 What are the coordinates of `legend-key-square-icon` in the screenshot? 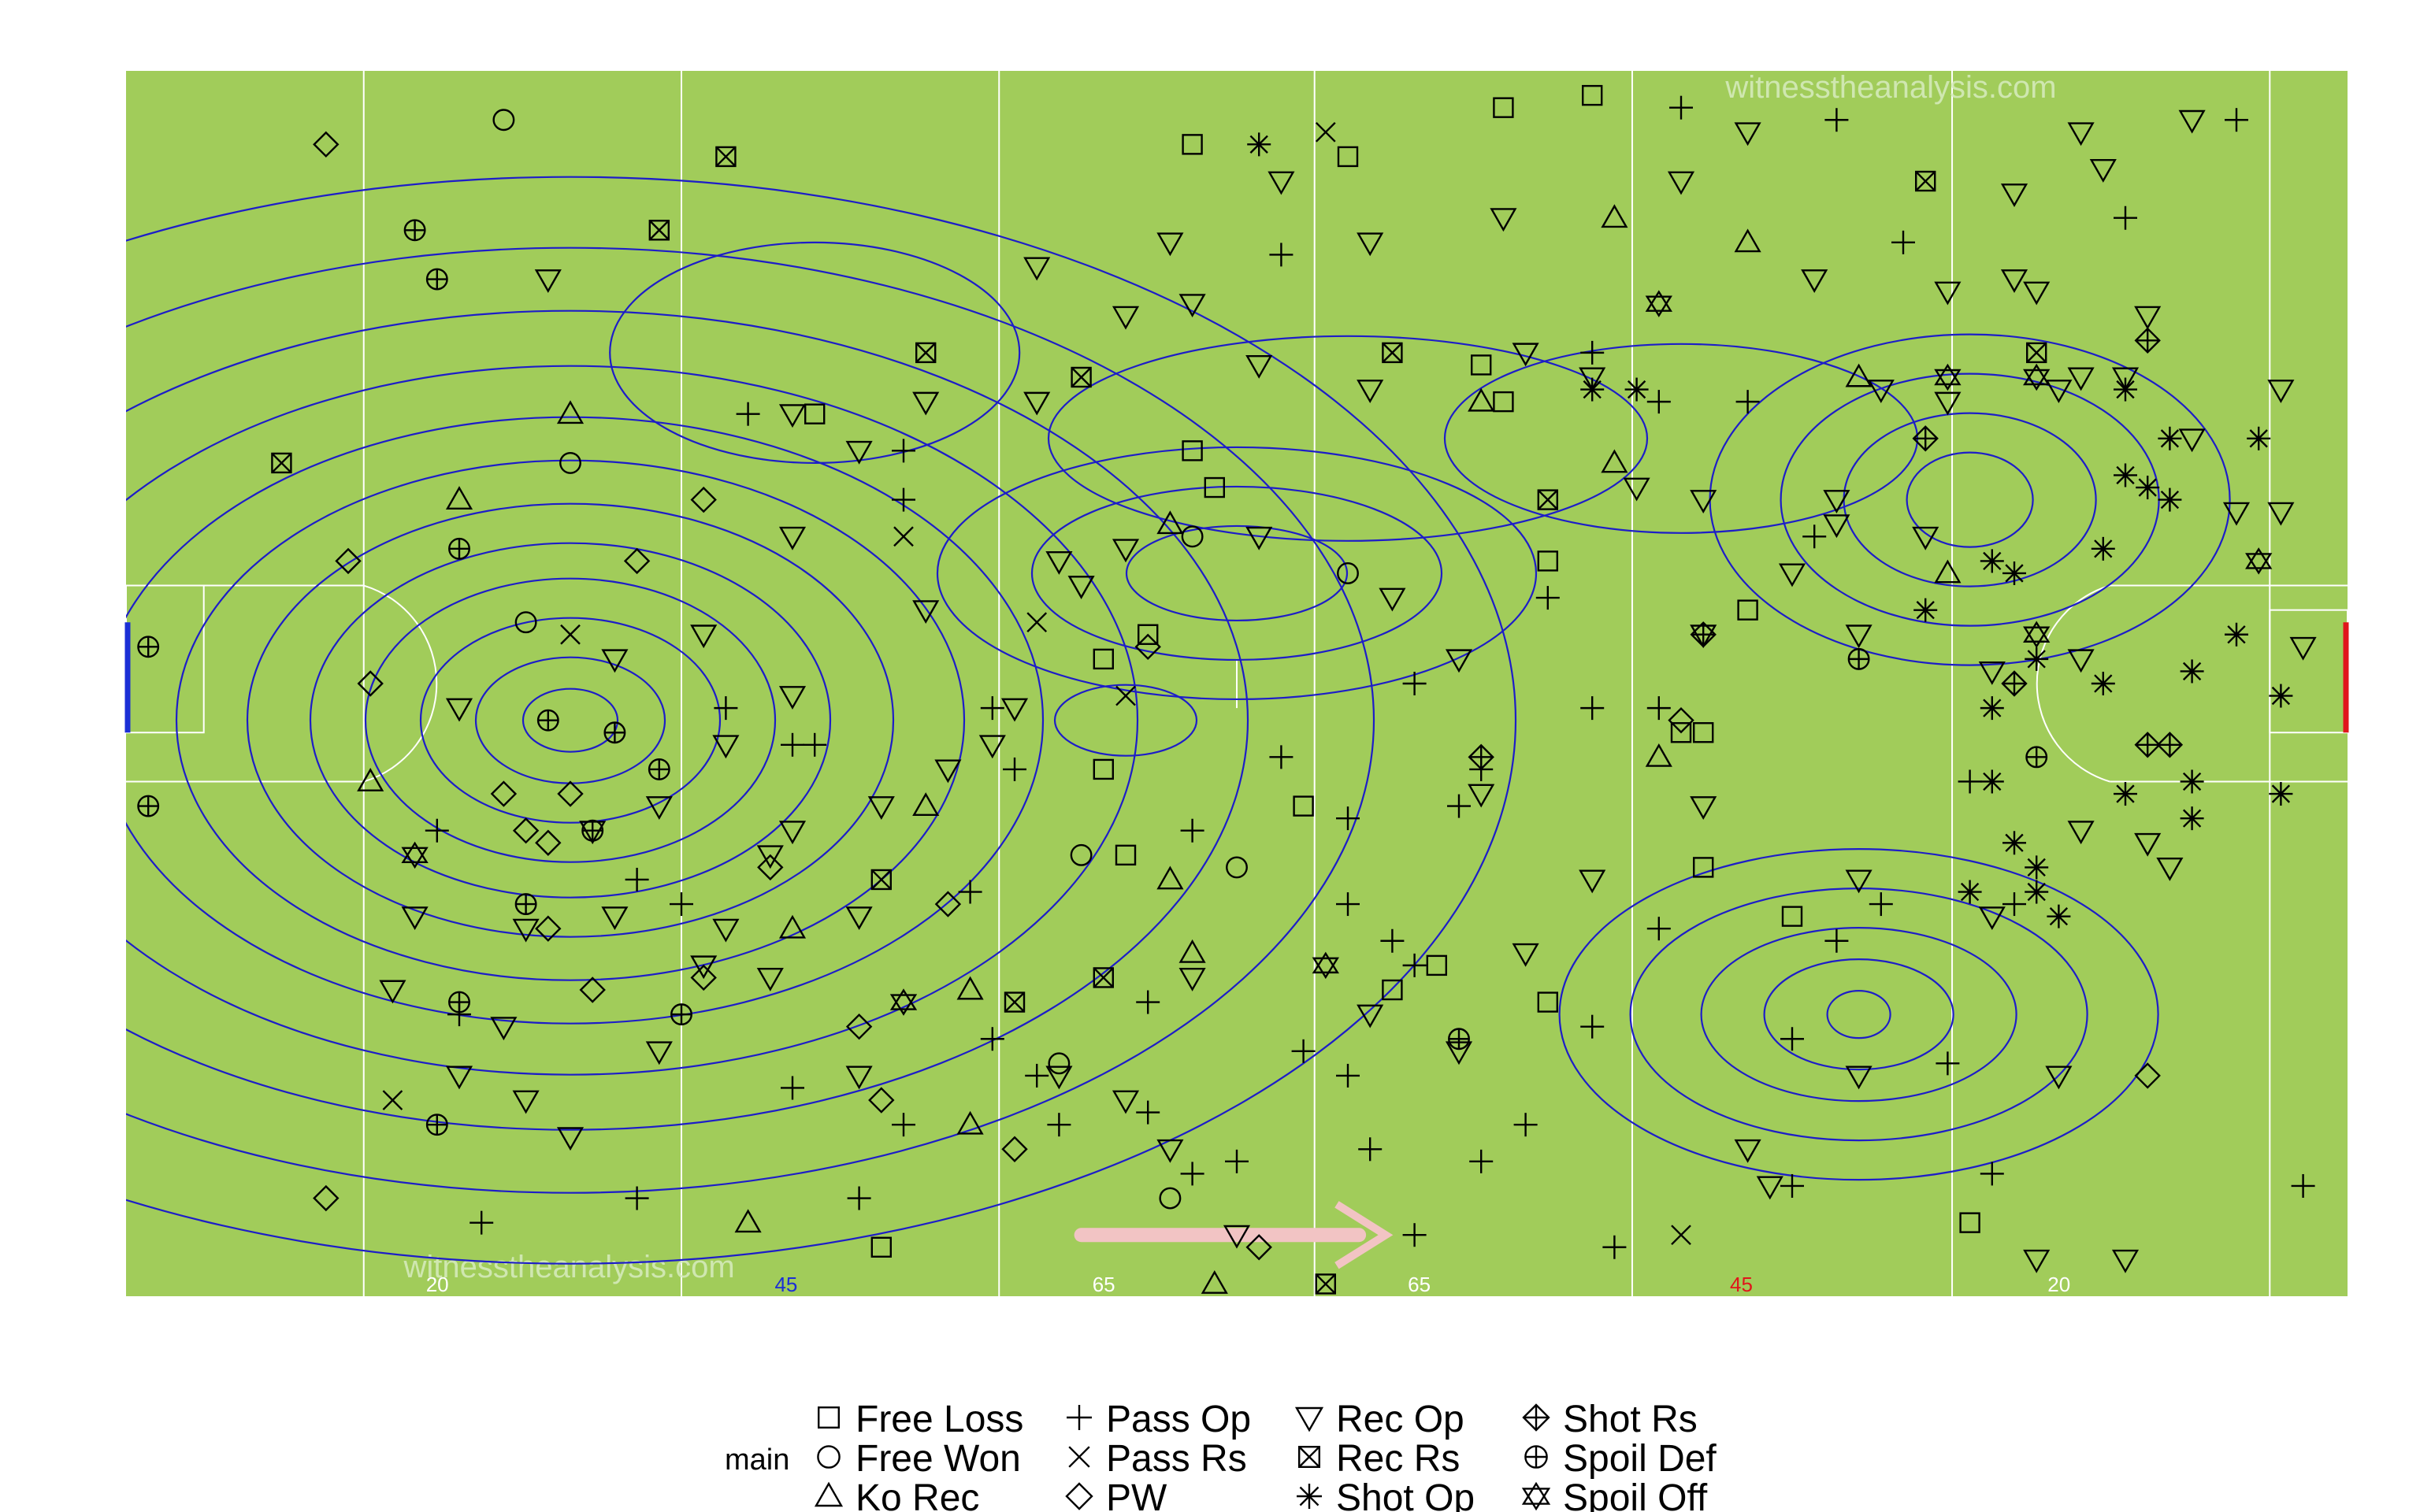 It's located at (829, 1417).